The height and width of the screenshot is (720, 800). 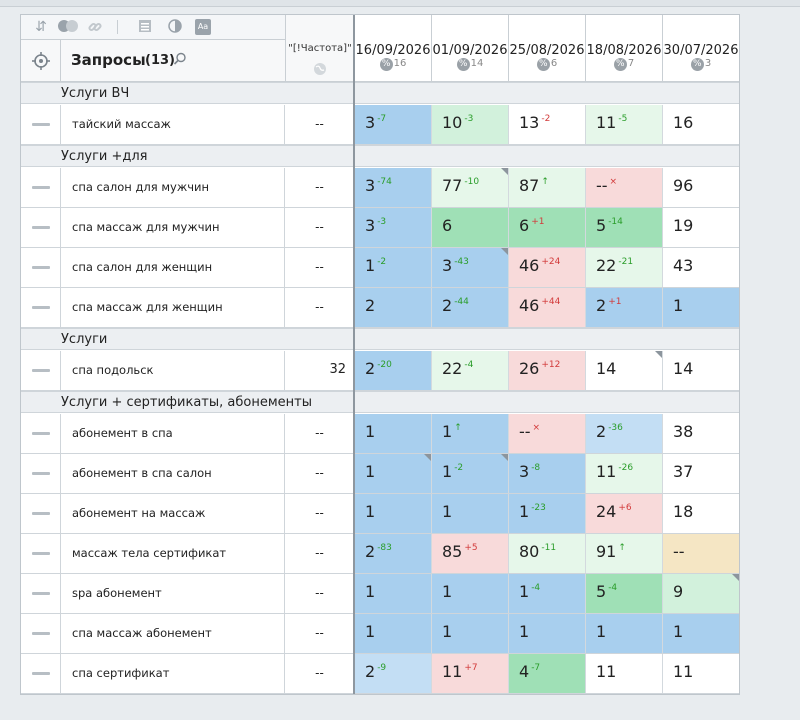 What do you see at coordinates (180, 59) in the screenshot?
I see `search-icon` at bounding box center [180, 59].